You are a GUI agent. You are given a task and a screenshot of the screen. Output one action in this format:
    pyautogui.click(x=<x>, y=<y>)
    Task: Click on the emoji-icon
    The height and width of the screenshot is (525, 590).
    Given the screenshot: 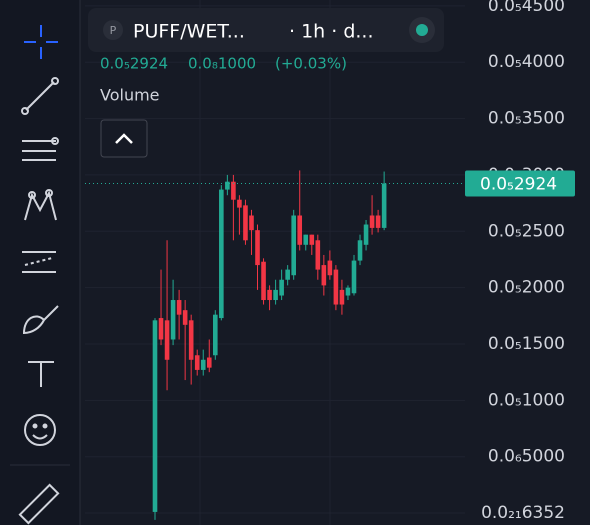 What is the action you would take?
    pyautogui.click(x=40, y=430)
    